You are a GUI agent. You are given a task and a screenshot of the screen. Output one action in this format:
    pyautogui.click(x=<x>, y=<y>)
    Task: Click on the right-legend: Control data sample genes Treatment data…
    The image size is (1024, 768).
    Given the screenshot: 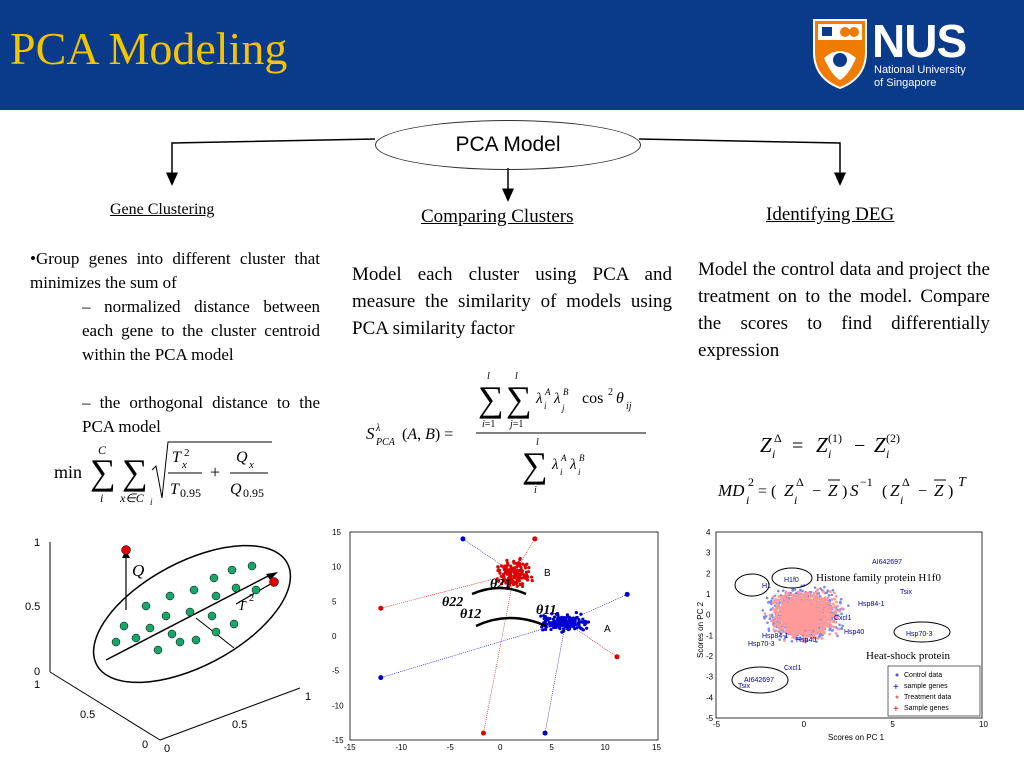 What is the action you would take?
    pyautogui.click(x=934, y=691)
    